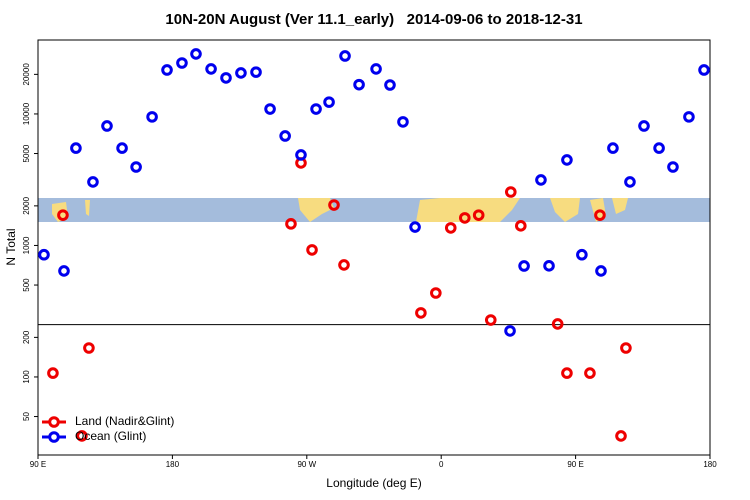 This screenshot has height=500, width=750. What do you see at coordinates (26, 205) in the screenshot?
I see `y-tick-label: 2000` at bounding box center [26, 205].